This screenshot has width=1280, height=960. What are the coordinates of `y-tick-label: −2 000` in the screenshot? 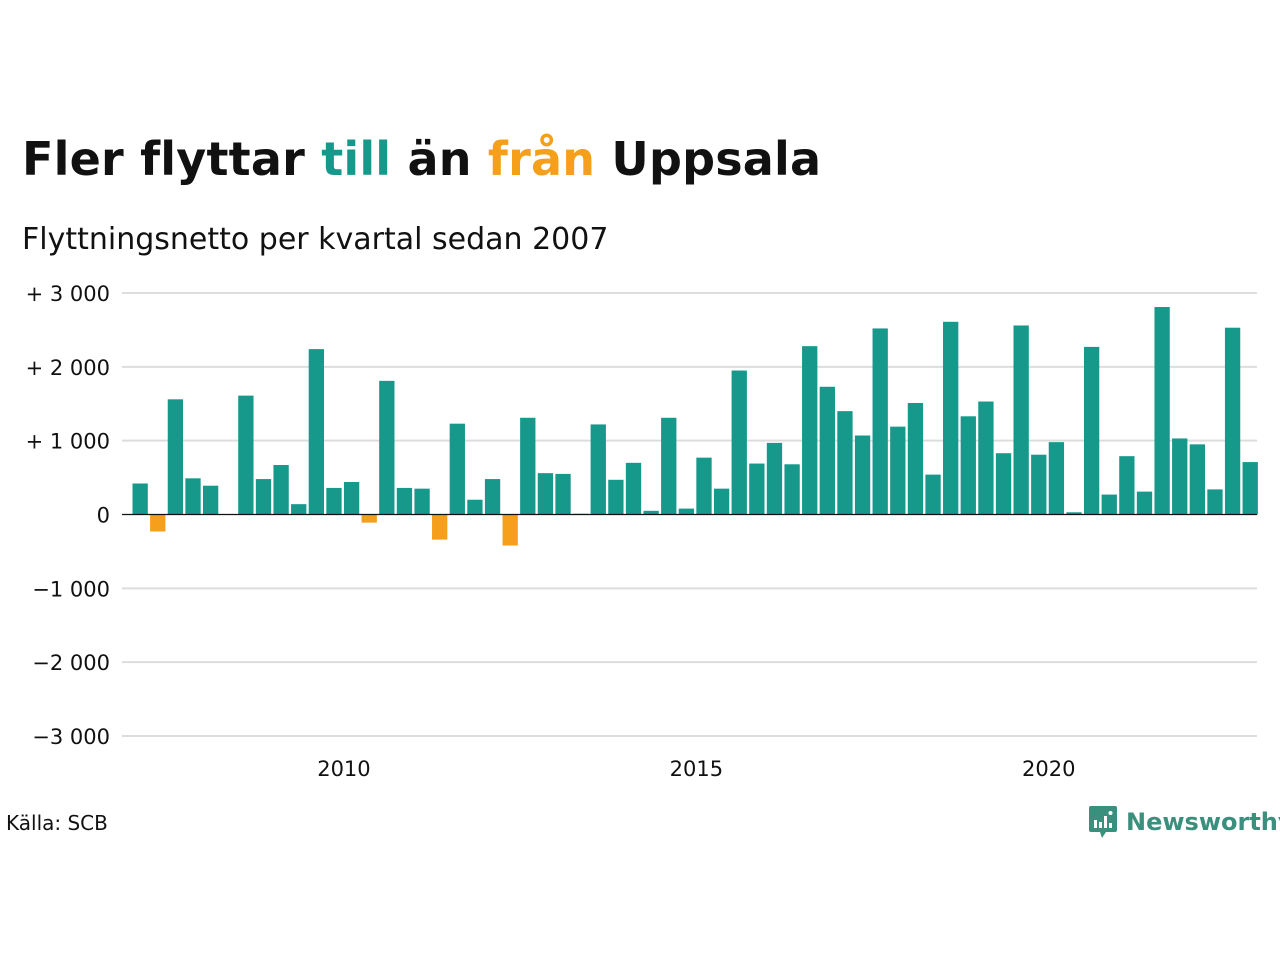 It's located at (71, 663).